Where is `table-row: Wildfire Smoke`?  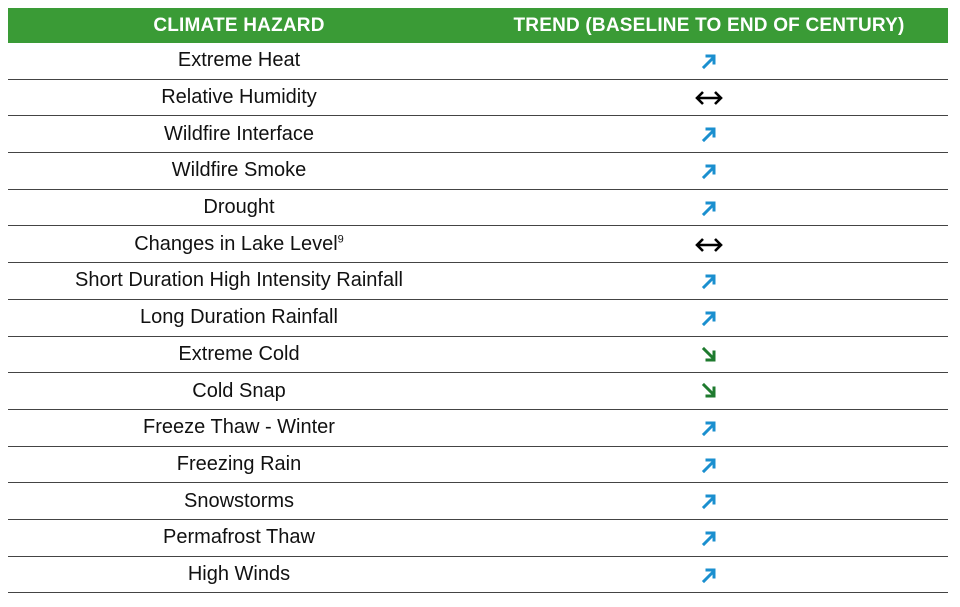
table-row: Wildfire Smoke is located at coordinates (478, 171).